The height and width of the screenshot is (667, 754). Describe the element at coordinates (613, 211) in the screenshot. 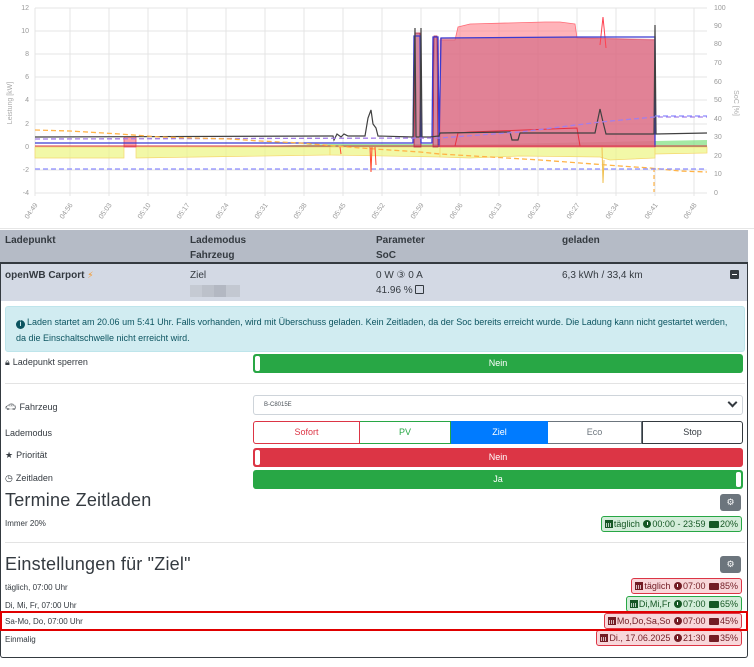

I see `svg-text: 06:34` at that location.